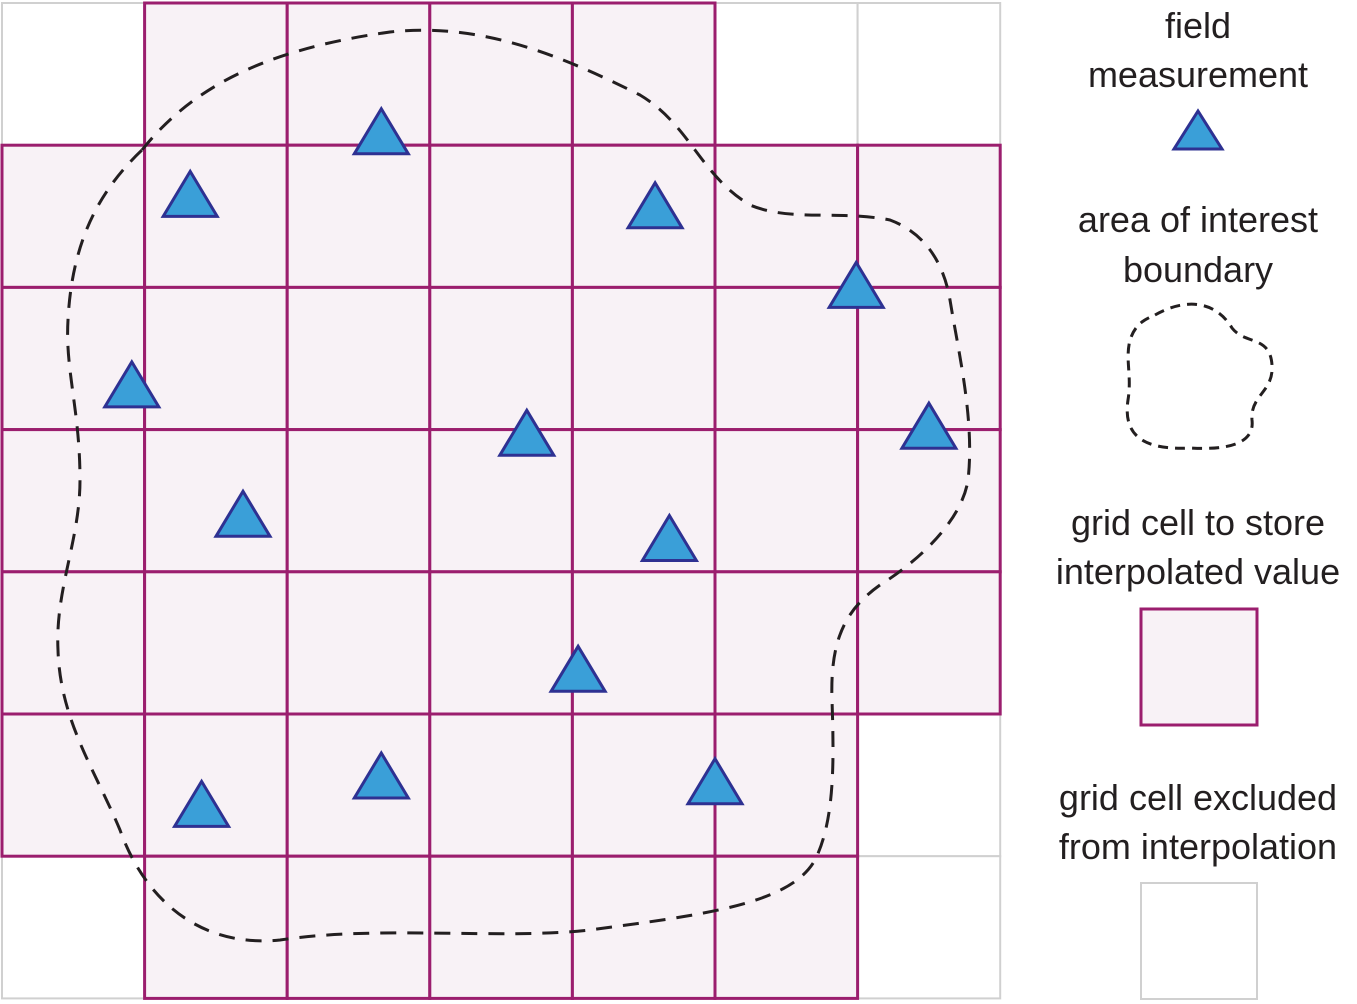 The height and width of the screenshot is (1004, 1357). I want to click on legend-included-cell-line1: grid cell to store, so click(1198, 522).